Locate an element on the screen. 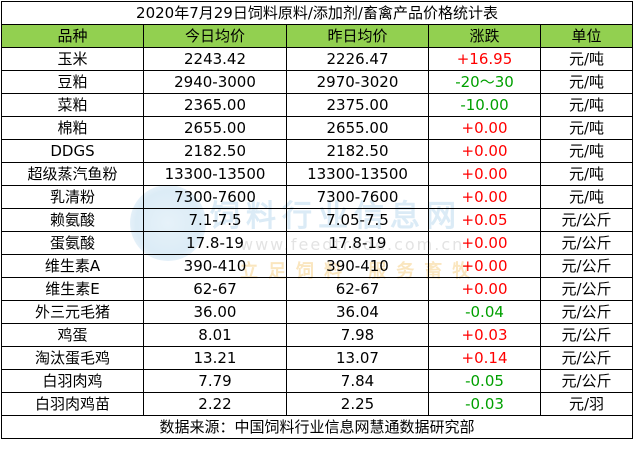 This screenshot has width=633, height=464. table-row: 淘汰蛋毛鸡 13.21 13.07 +0.14 元/公斤 is located at coordinates (317, 358).